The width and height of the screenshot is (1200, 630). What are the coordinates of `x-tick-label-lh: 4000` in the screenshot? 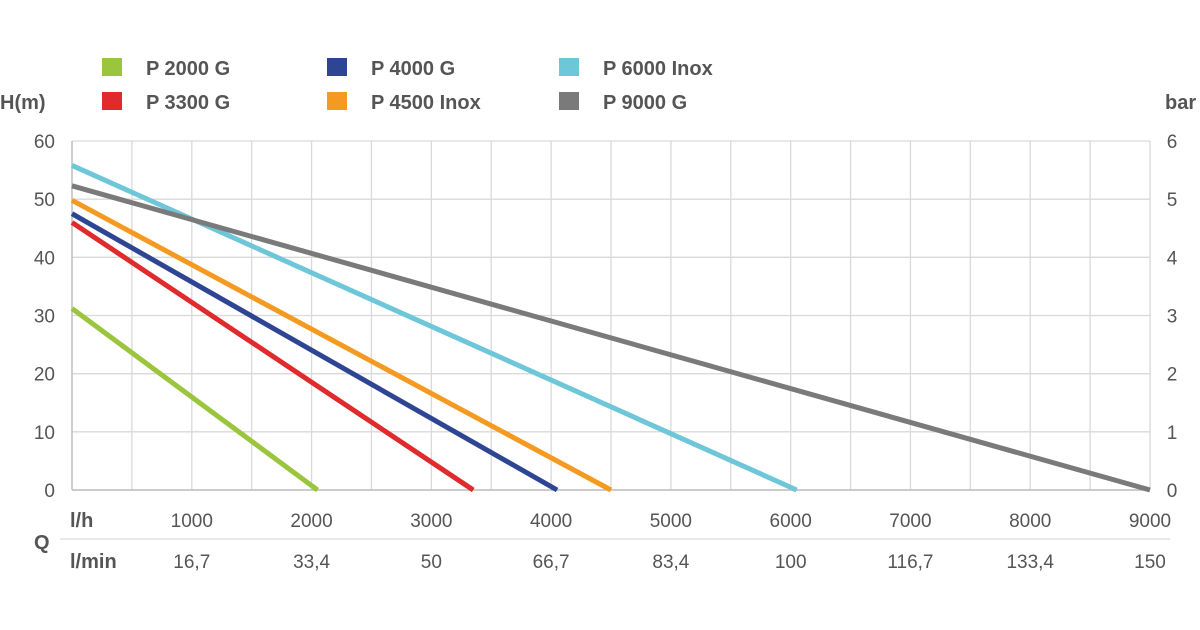 It's located at (551, 521).